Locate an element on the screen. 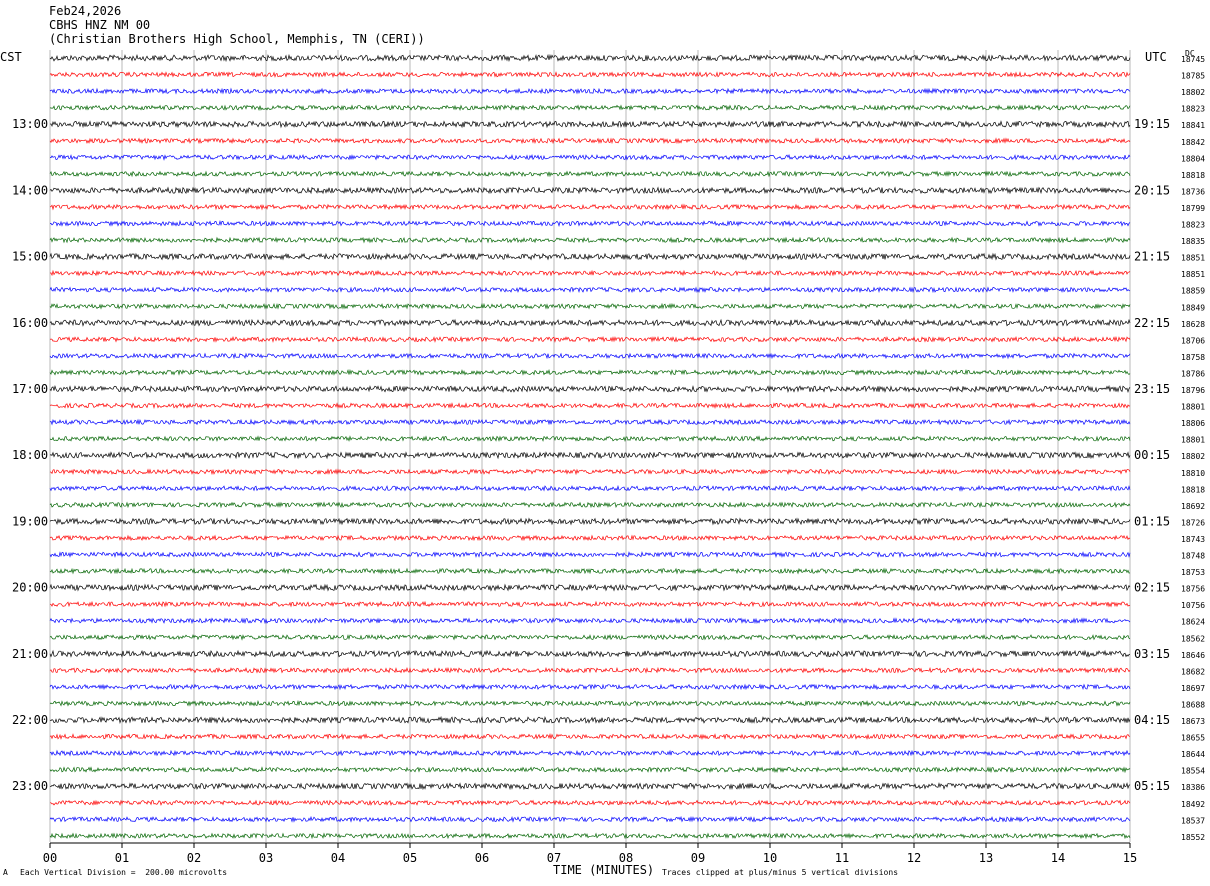 The height and width of the screenshot is (886, 1210). date-label: Feb24,2026 is located at coordinates (85, 11).